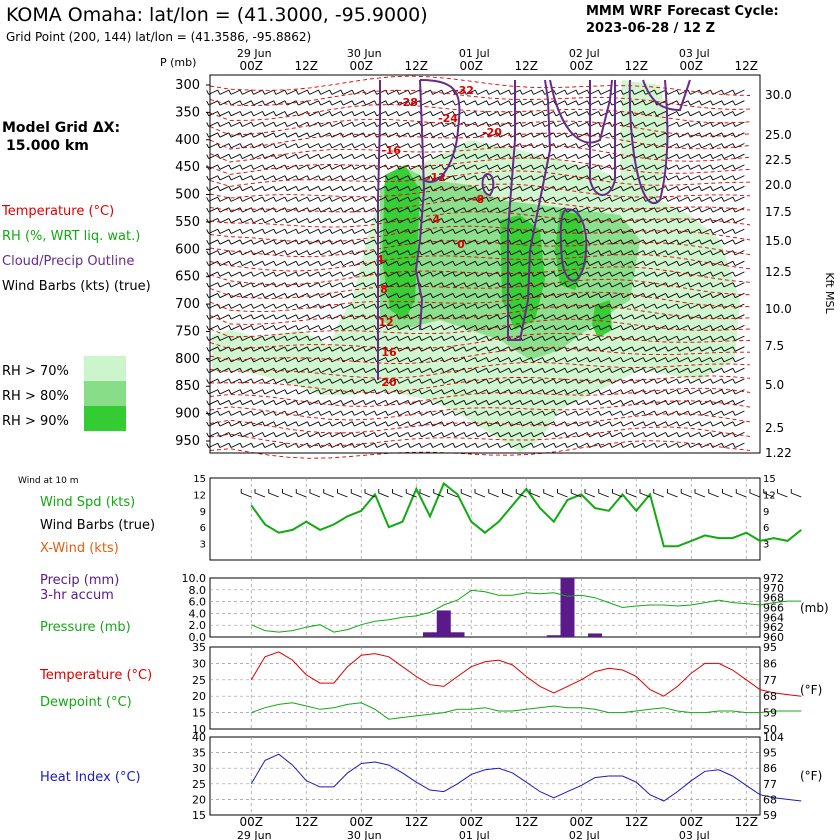 The image size is (840, 840). Describe the element at coordinates (773, 598) in the screenshot. I see `pressure-ytick: 968` at that location.